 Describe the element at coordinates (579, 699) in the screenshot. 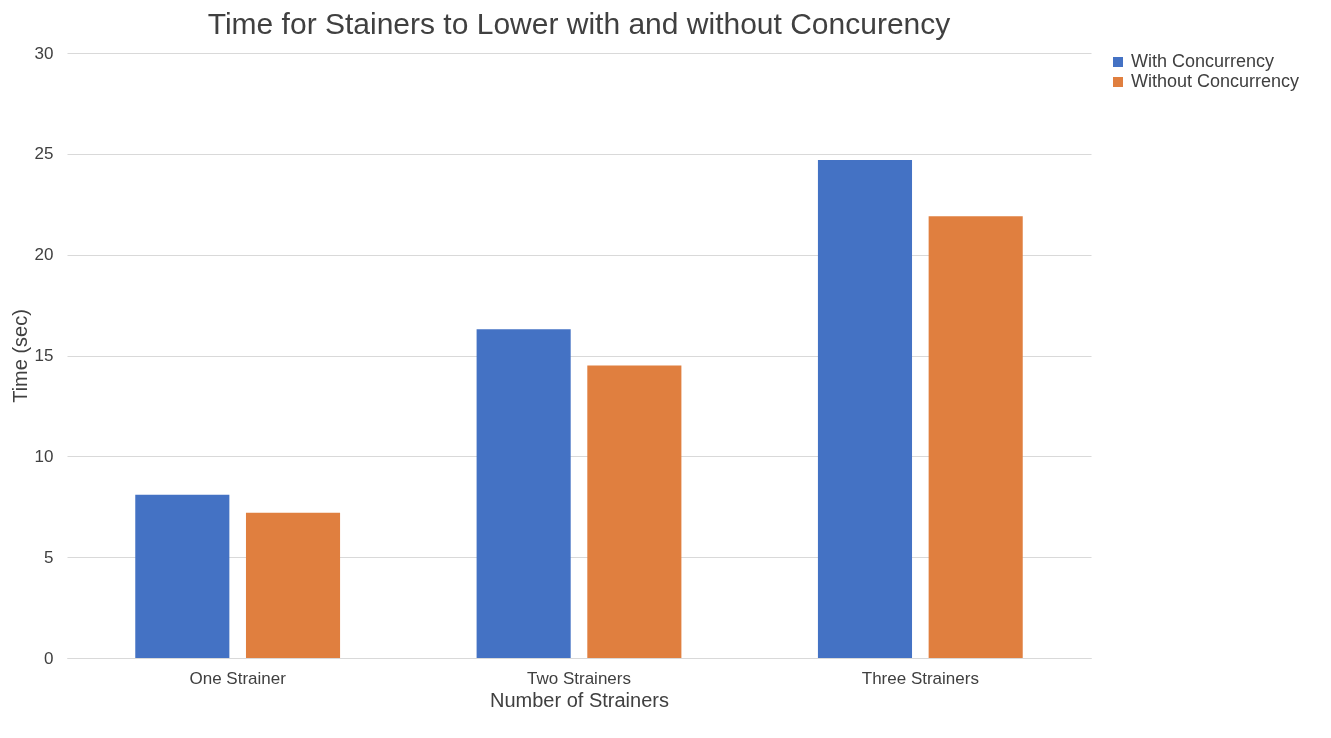

I see `x-axis-title: Number of Strainers` at that location.